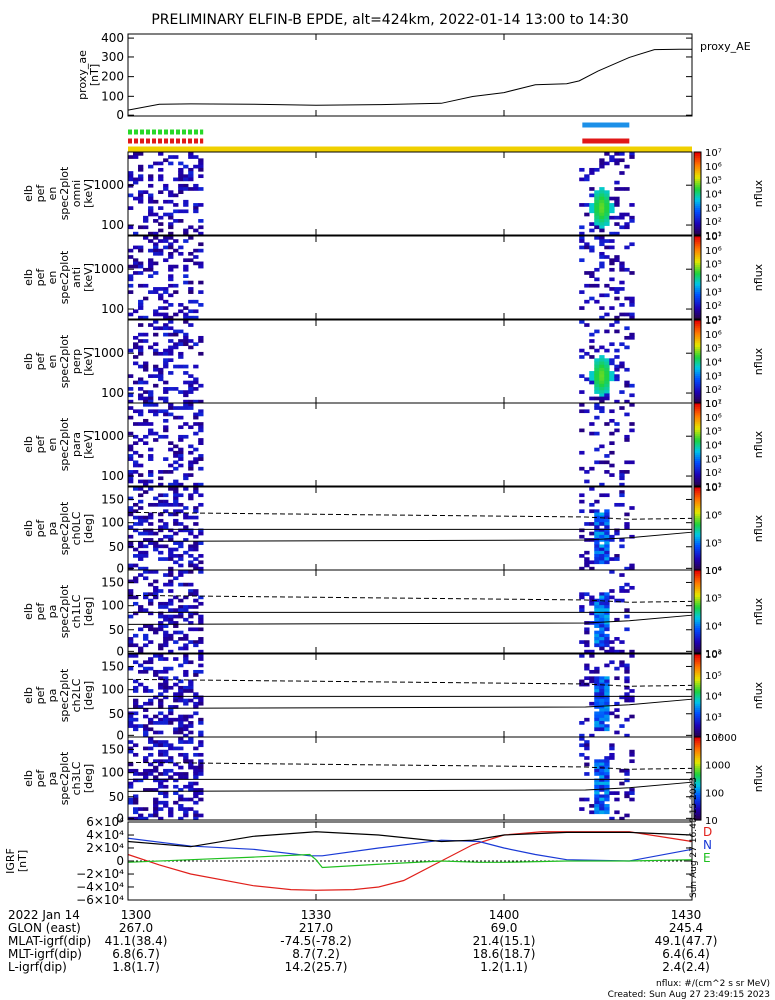 The width and height of the screenshot is (775, 1000). What do you see at coordinates (410, 703) in the screenshot?
I see `loss-cone-solid` at bounding box center [410, 703].